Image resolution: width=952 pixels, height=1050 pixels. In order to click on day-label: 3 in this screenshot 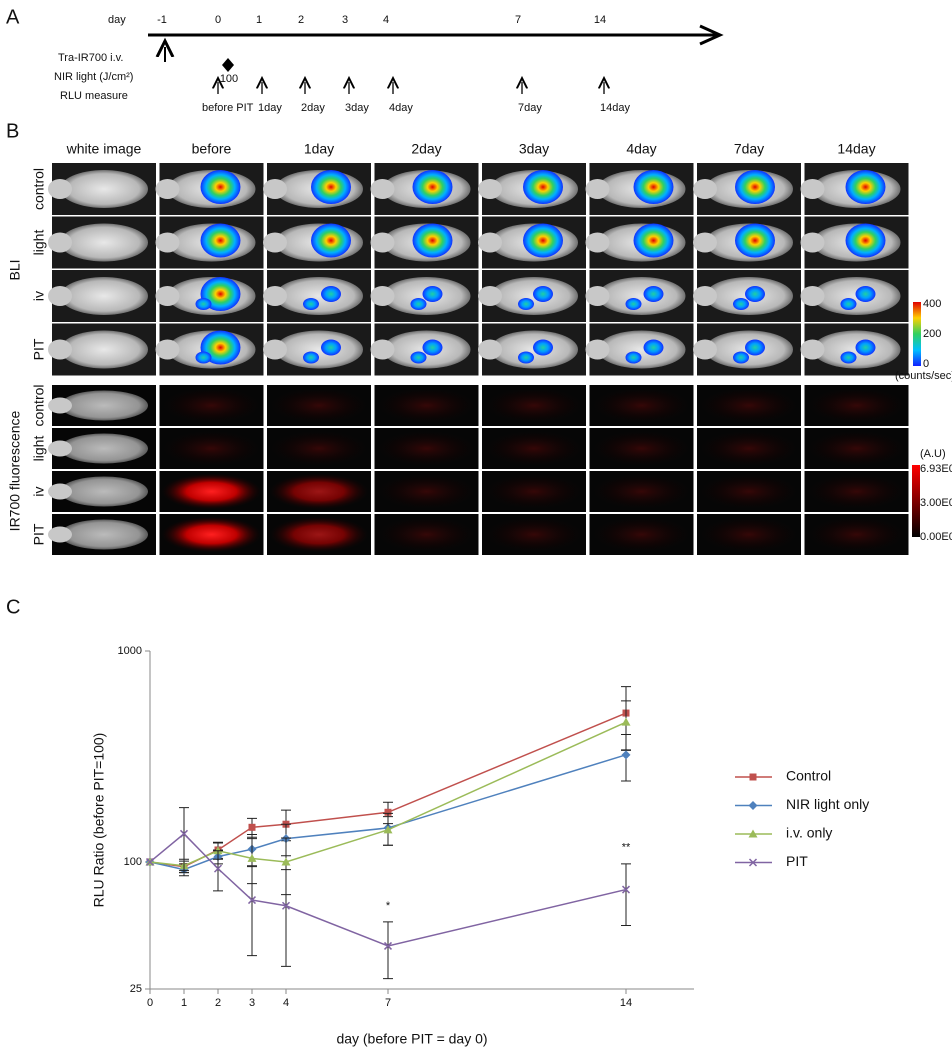, I will do `click(345, 20)`.